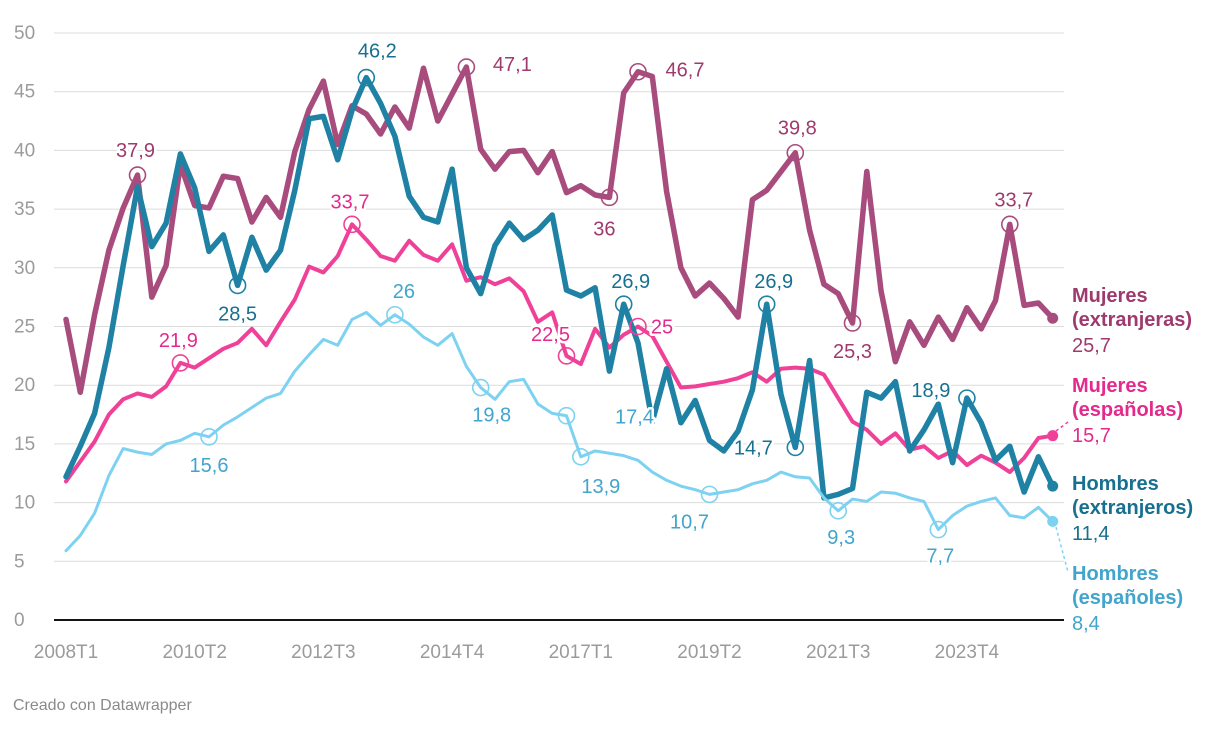 The height and width of the screenshot is (738, 1220). Describe the element at coordinates (323, 652) in the screenshot. I see `x-axis-tick-label: 2012T3` at that location.